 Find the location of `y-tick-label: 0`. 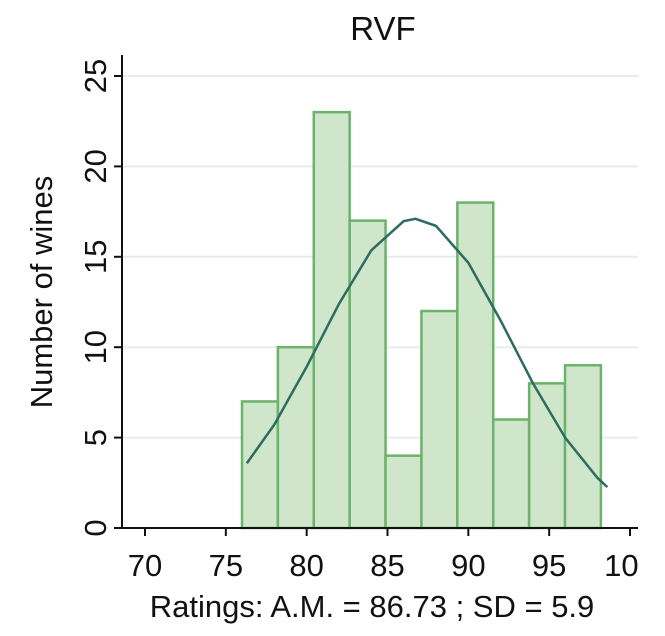

y-tick-label: 0 is located at coordinates (95, 527).